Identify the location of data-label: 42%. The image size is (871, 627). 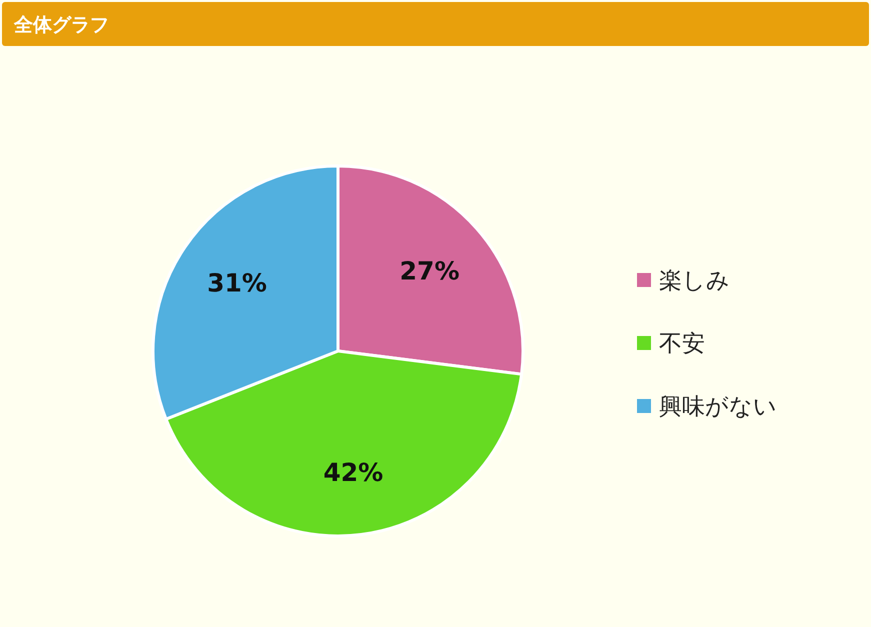
(353, 473).